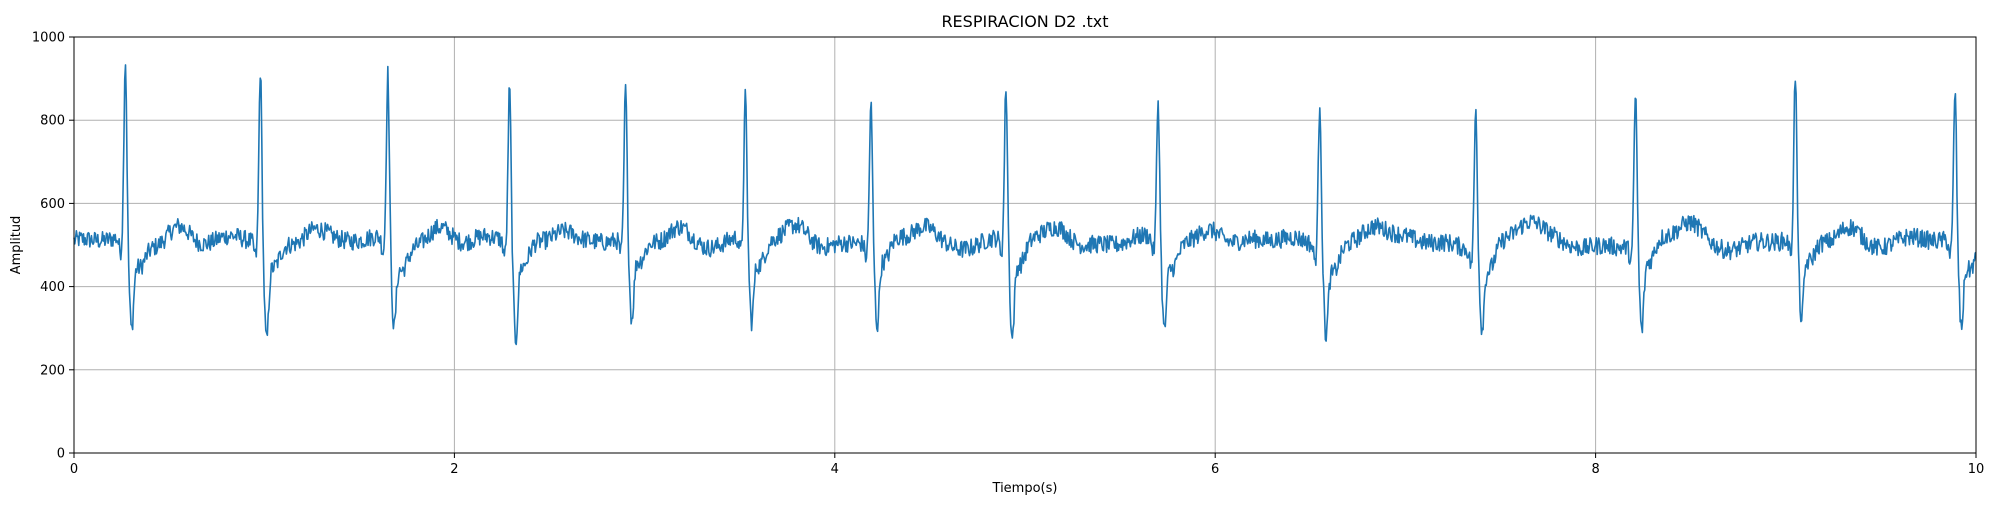 This screenshot has width=1990, height=506. What do you see at coordinates (74, 469) in the screenshot?
I see `x-tick-label: 0` at bounding box center [74, 469].